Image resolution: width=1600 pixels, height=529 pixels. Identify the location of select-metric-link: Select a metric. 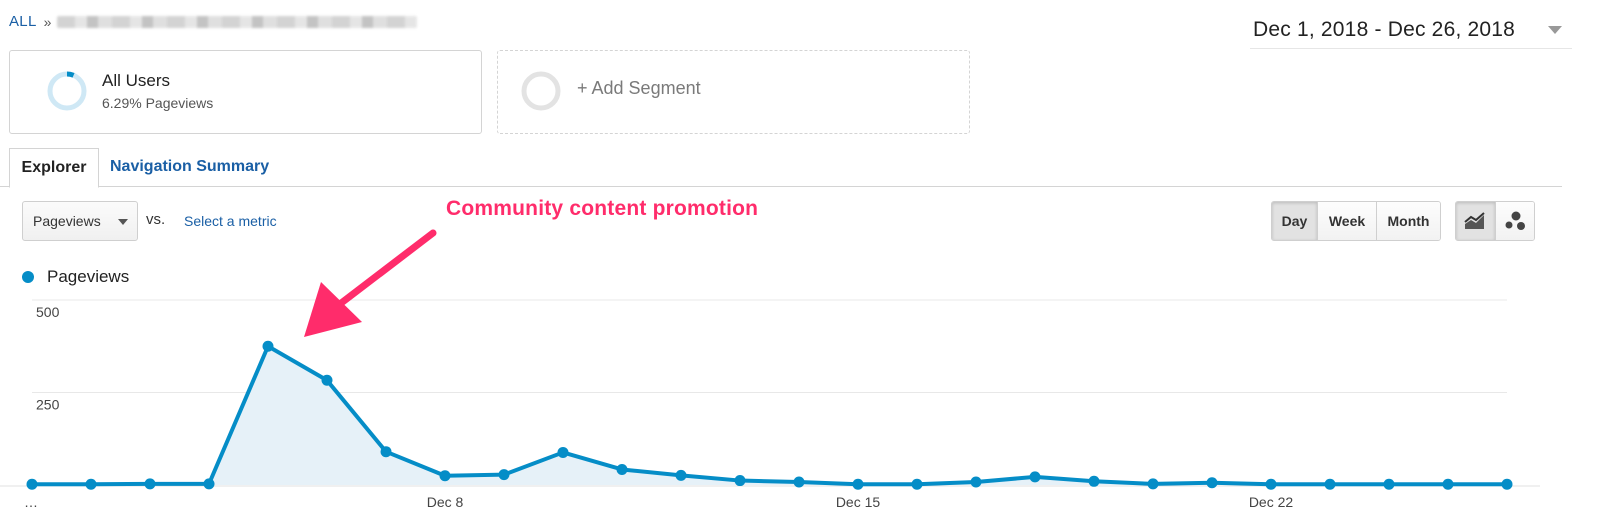
(230, 221).